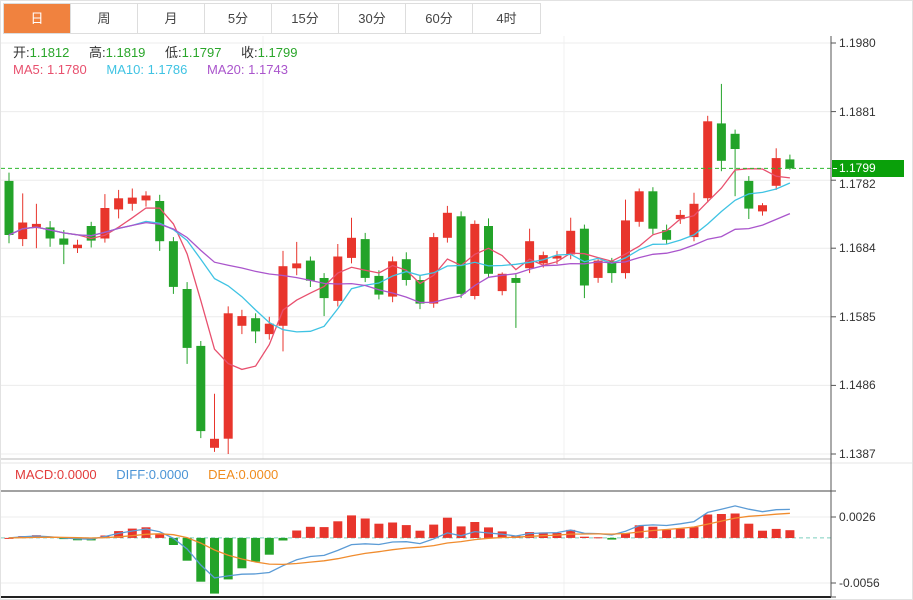  I want to click on ma10-label: MA10:, so click(125, 69).